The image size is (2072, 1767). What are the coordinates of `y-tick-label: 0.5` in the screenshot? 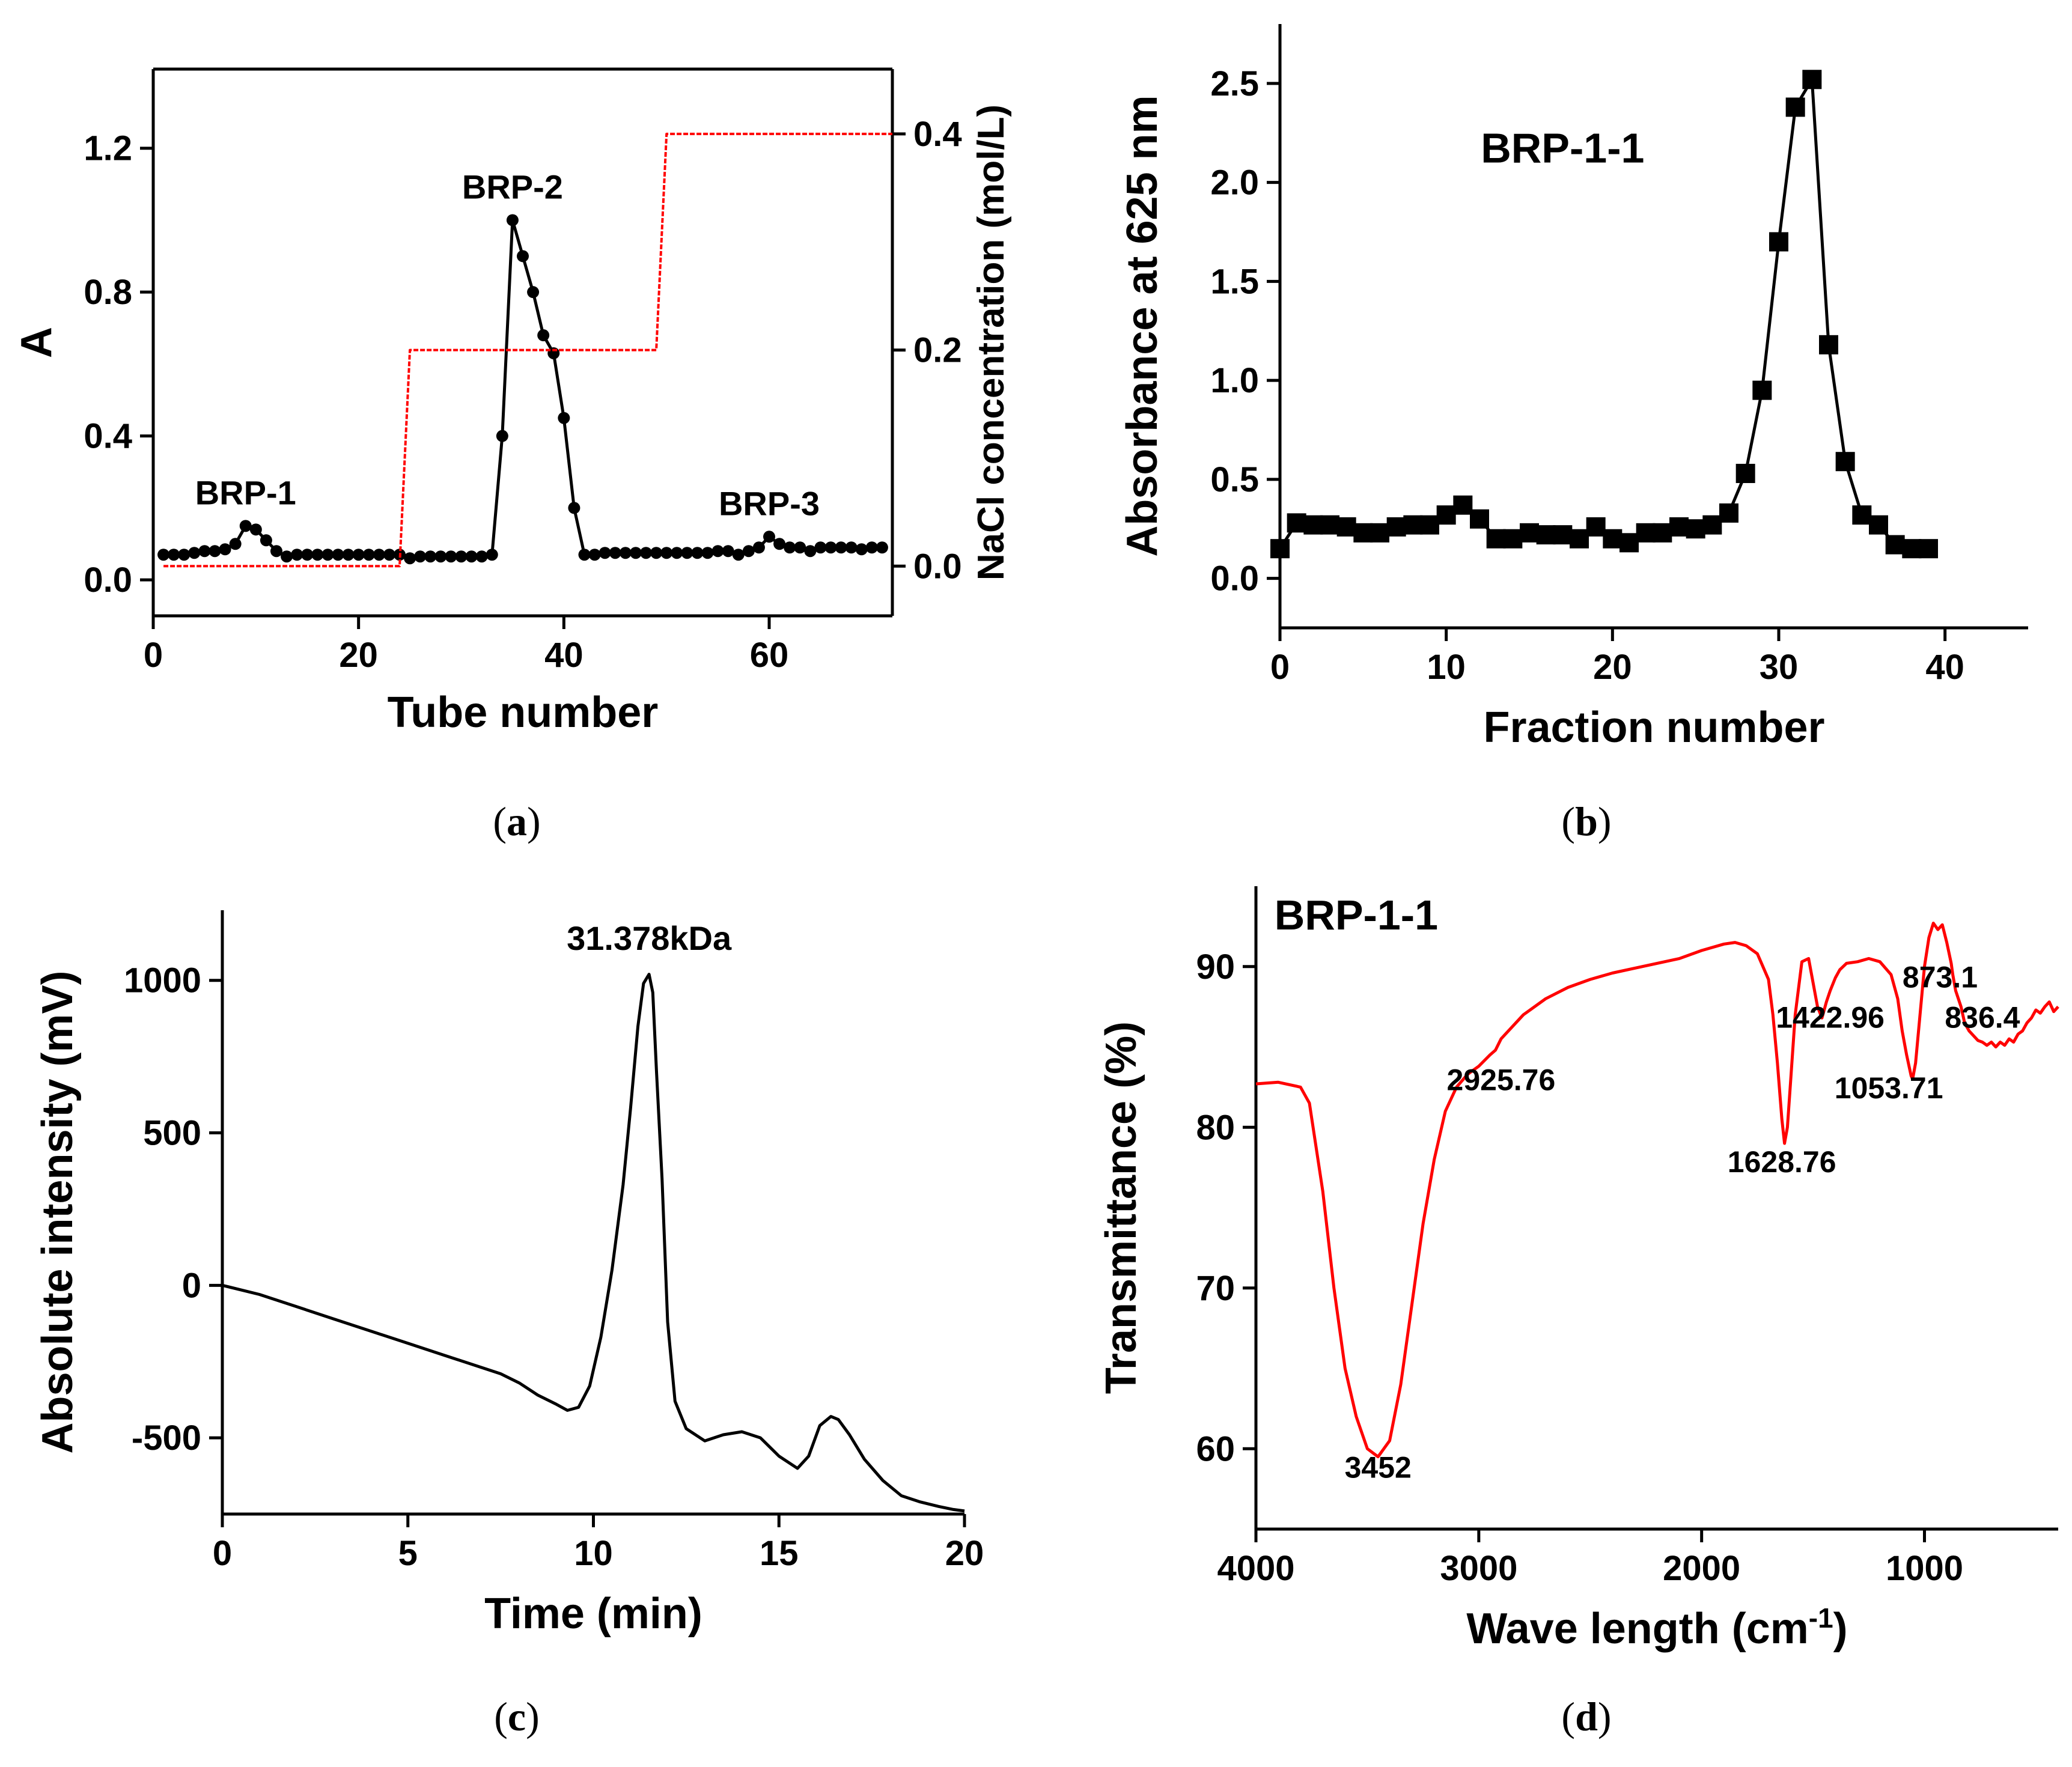 It's located at (1234, 479).